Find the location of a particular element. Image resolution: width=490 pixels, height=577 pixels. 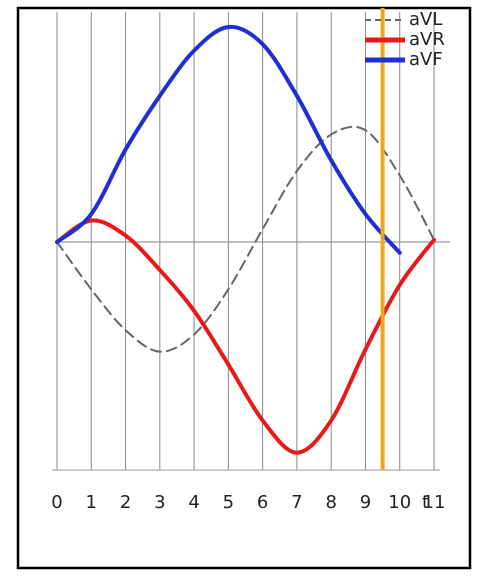

legend-label: aVL is located at coordinates (425, 19).